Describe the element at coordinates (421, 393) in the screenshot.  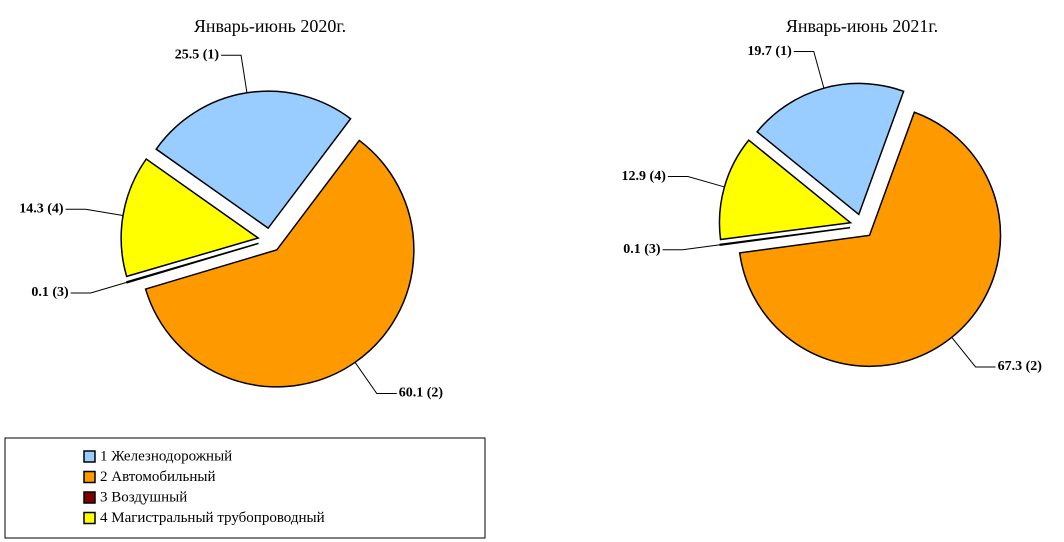
I see `data-label: 60.1 (2)` at that location.